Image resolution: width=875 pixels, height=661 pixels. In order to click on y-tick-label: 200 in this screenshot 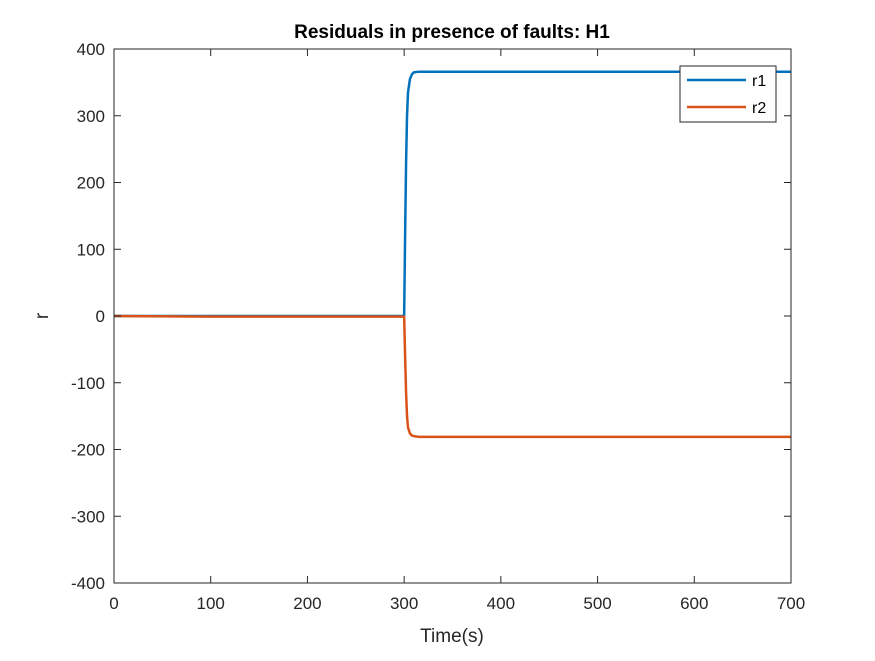, I will do `click(91, 183)`.